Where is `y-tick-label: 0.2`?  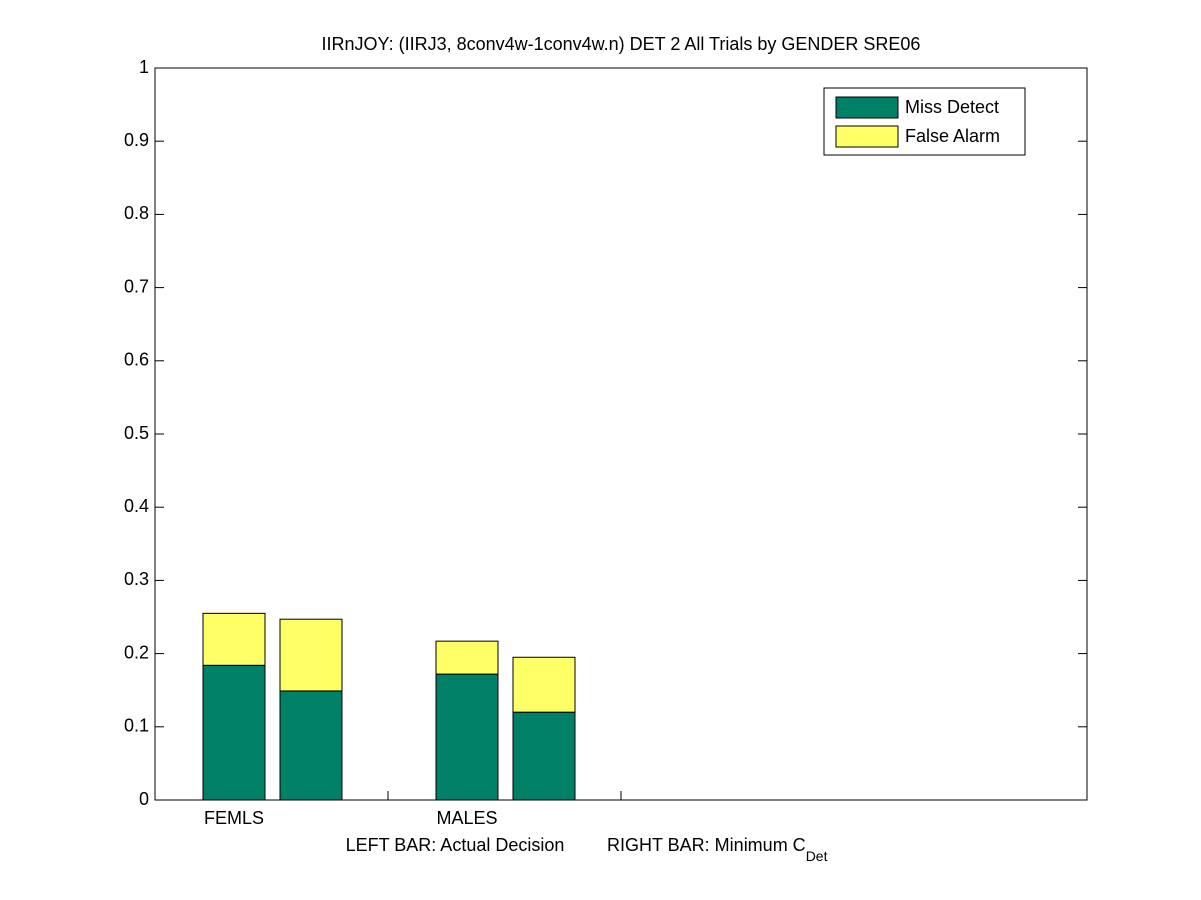 y-tick-label: 0.2 is located at coordinates (136, 652).